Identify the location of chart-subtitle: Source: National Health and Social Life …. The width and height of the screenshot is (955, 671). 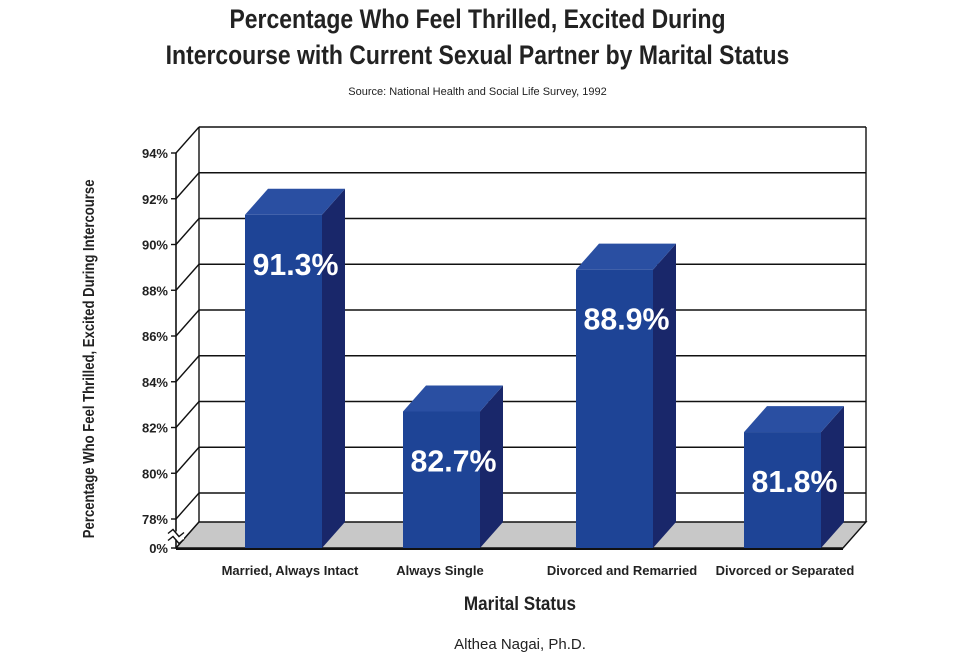
(477, 92).